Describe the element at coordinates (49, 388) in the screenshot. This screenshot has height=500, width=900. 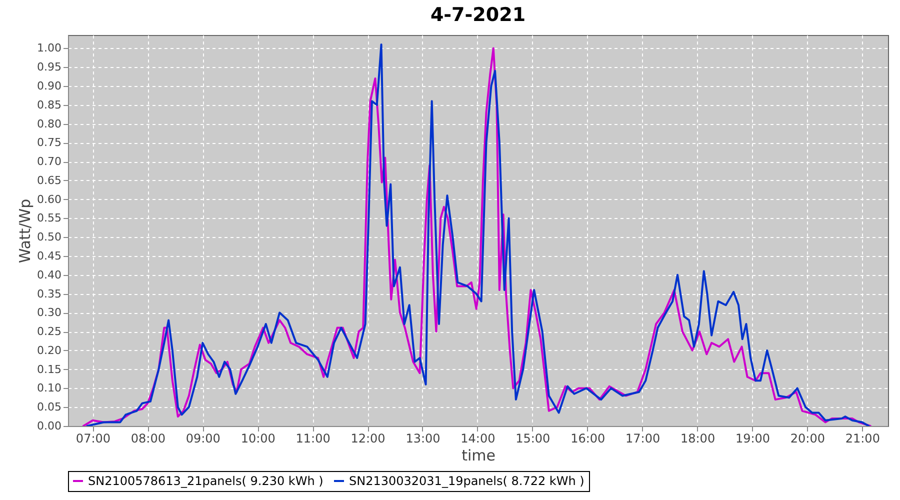
I see `y-tick-label: 0.10` at that location.